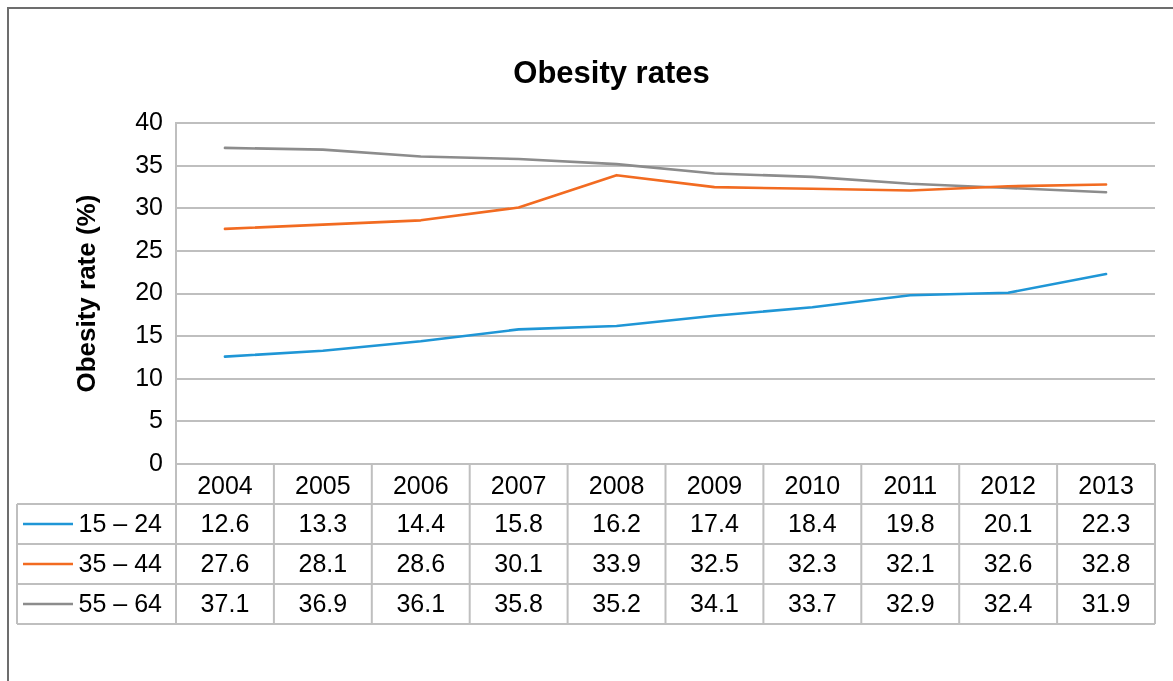  What do you see at coordinates (156, 461) in the screenshot?
I see `y-tick-label: 0` at bounding box center [156, 461].